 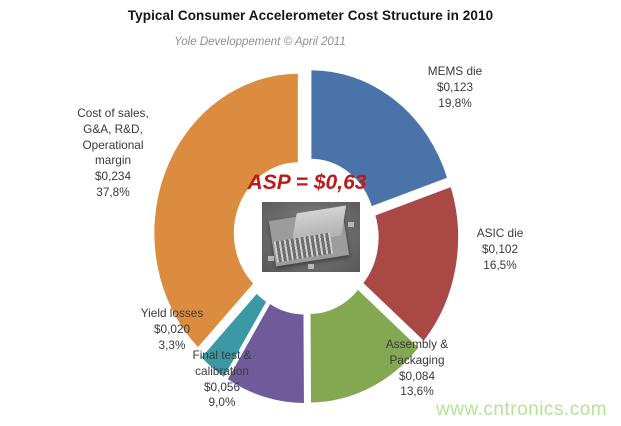 I want to click on slice-label-final-test-calibration: Final test & calibration $0,056 9,0%, so click(x=222, y=379).